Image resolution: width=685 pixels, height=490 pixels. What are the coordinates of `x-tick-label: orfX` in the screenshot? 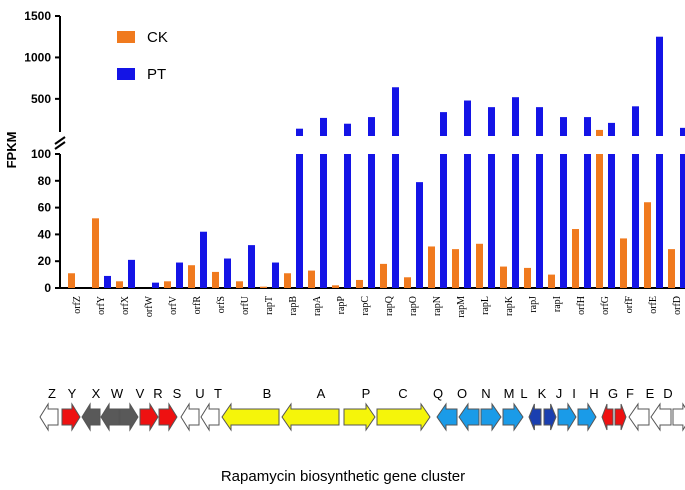 It's located at (125, 305).